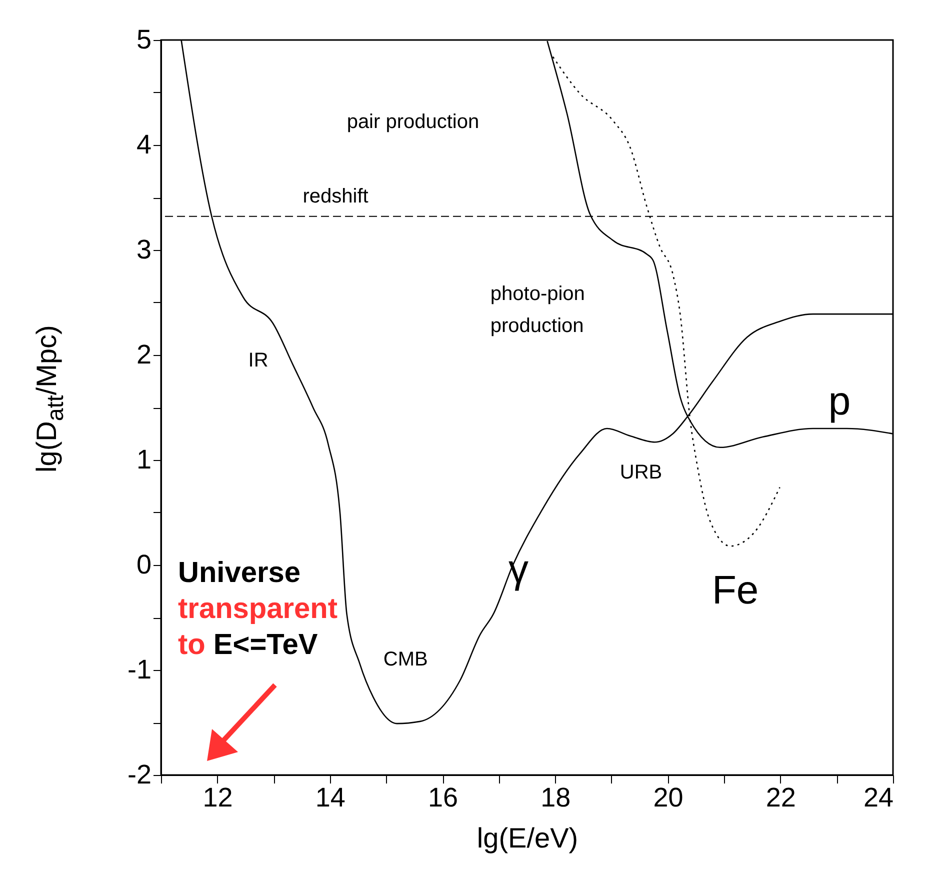 The width and height of the screenshot is (928, 893). I want to click on y-tick-label: 3, so click(144, 249).